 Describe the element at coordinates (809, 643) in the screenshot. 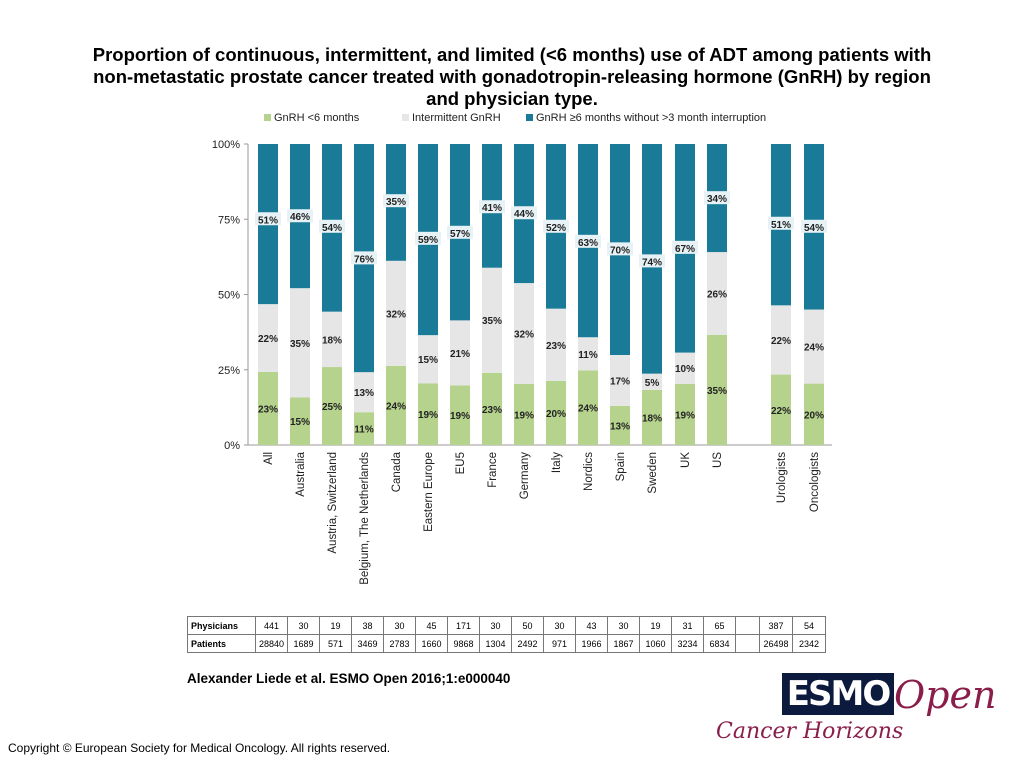

I see `table-cell: 2342` at that location.